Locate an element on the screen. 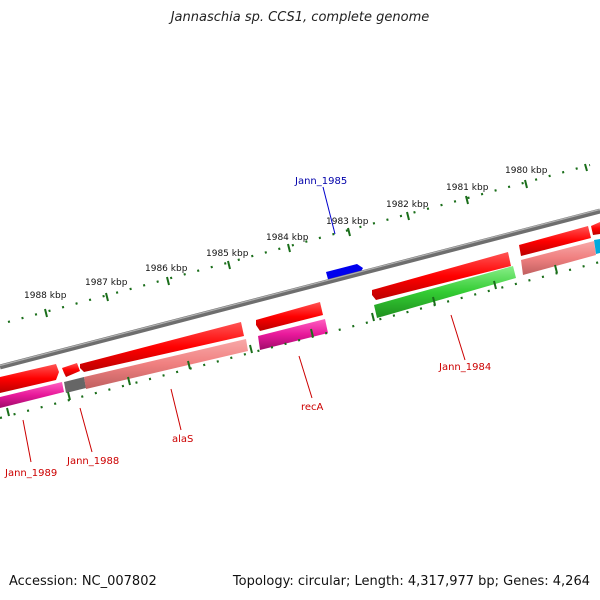  gene-feature-magenta is located at coordinates (293, 334).